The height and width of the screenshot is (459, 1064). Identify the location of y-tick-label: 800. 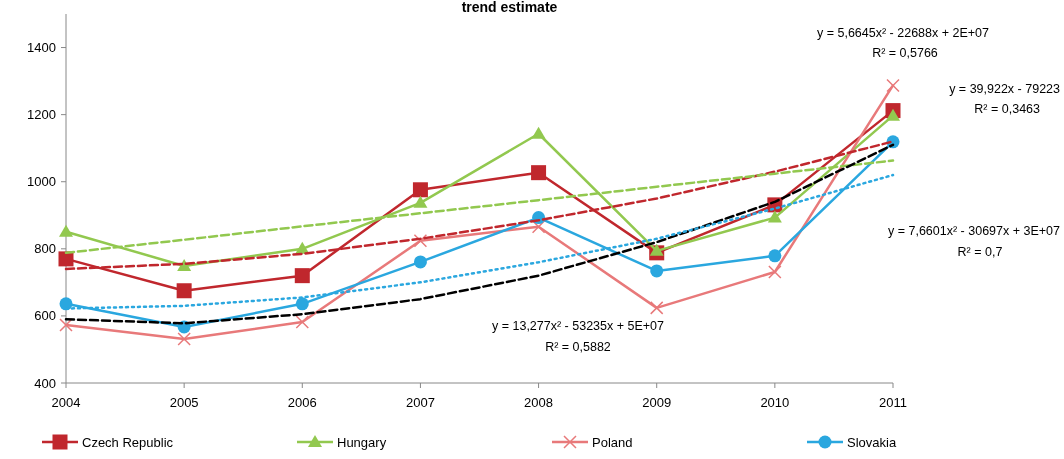
(45, 249).